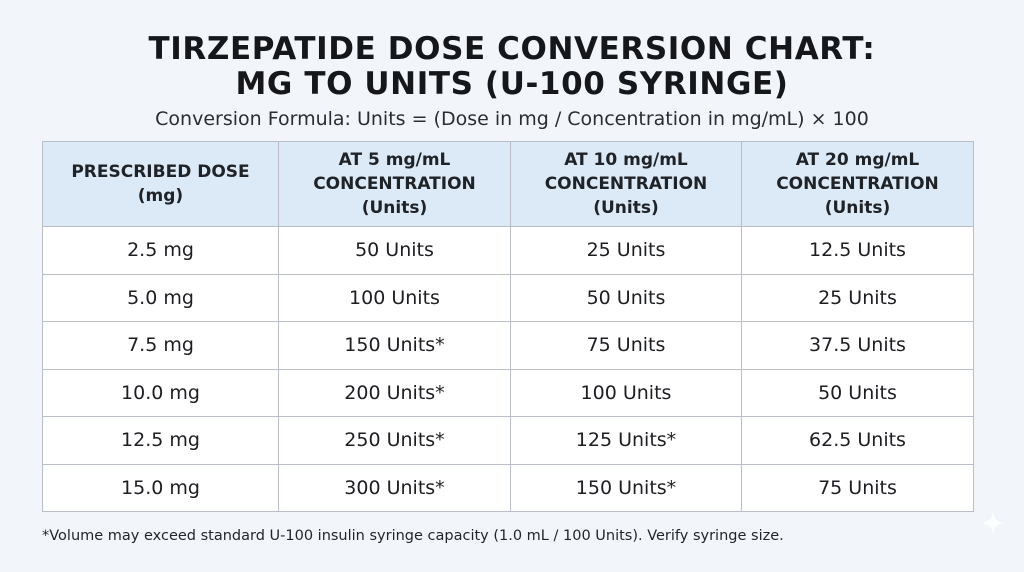  Describe the element at coordinates (626, 345) in the screenshot. I see `cell-10mg-units: 75 Units` at that location.